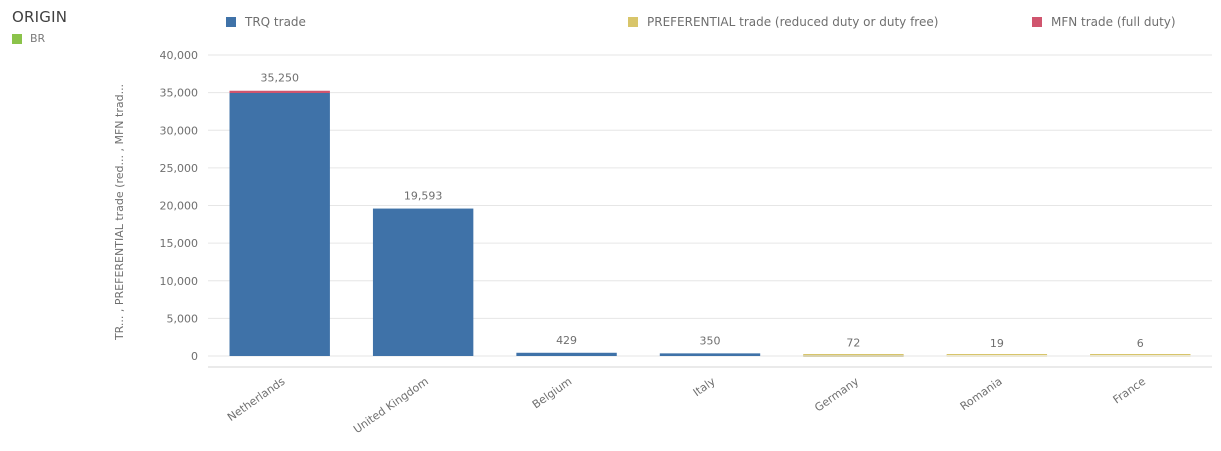 This screenshot has width=1221, height=451. I want to click on y-tick-label: 0, so click(194, 356).